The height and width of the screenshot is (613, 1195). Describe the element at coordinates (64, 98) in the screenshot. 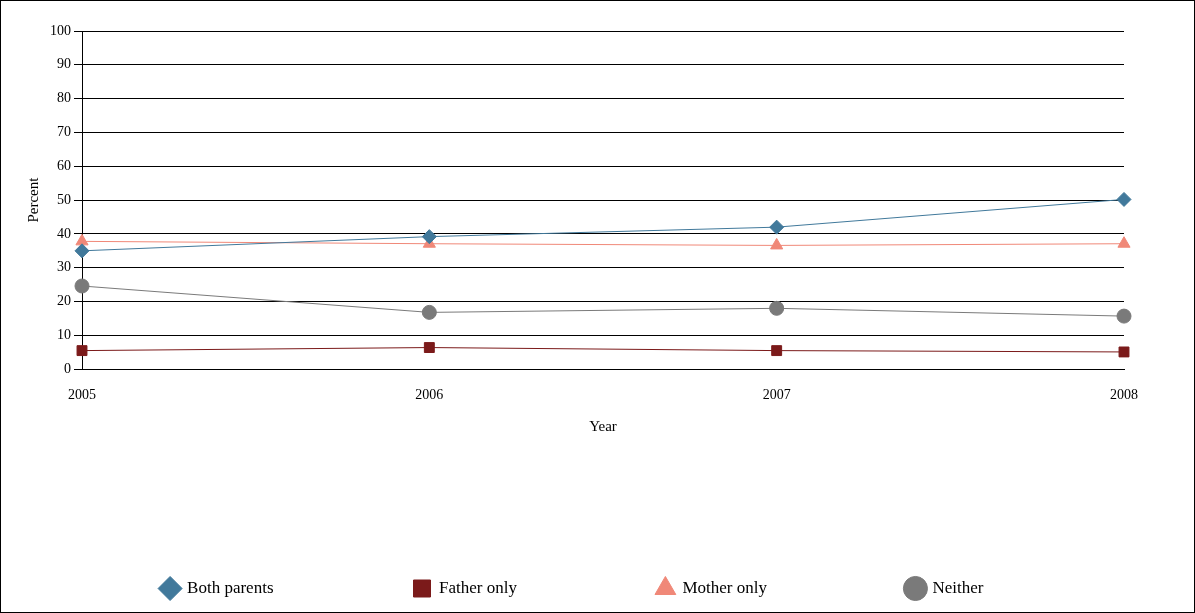

I see `y-tick-label: 80` at that location.